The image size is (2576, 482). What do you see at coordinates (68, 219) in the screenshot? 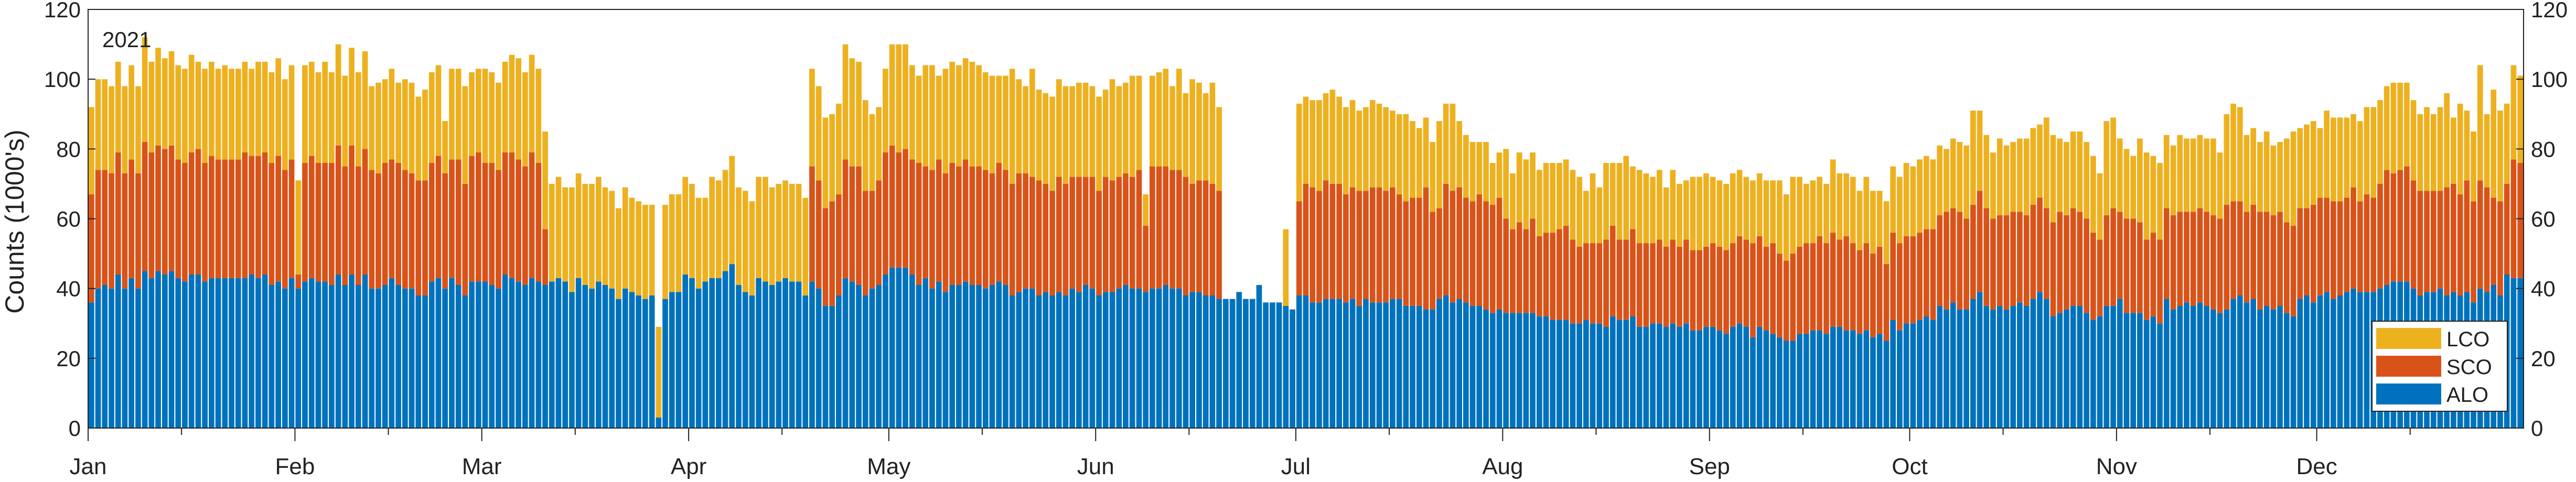
I see `y-tick-label-left: 60` at bounding box center [68, 219].